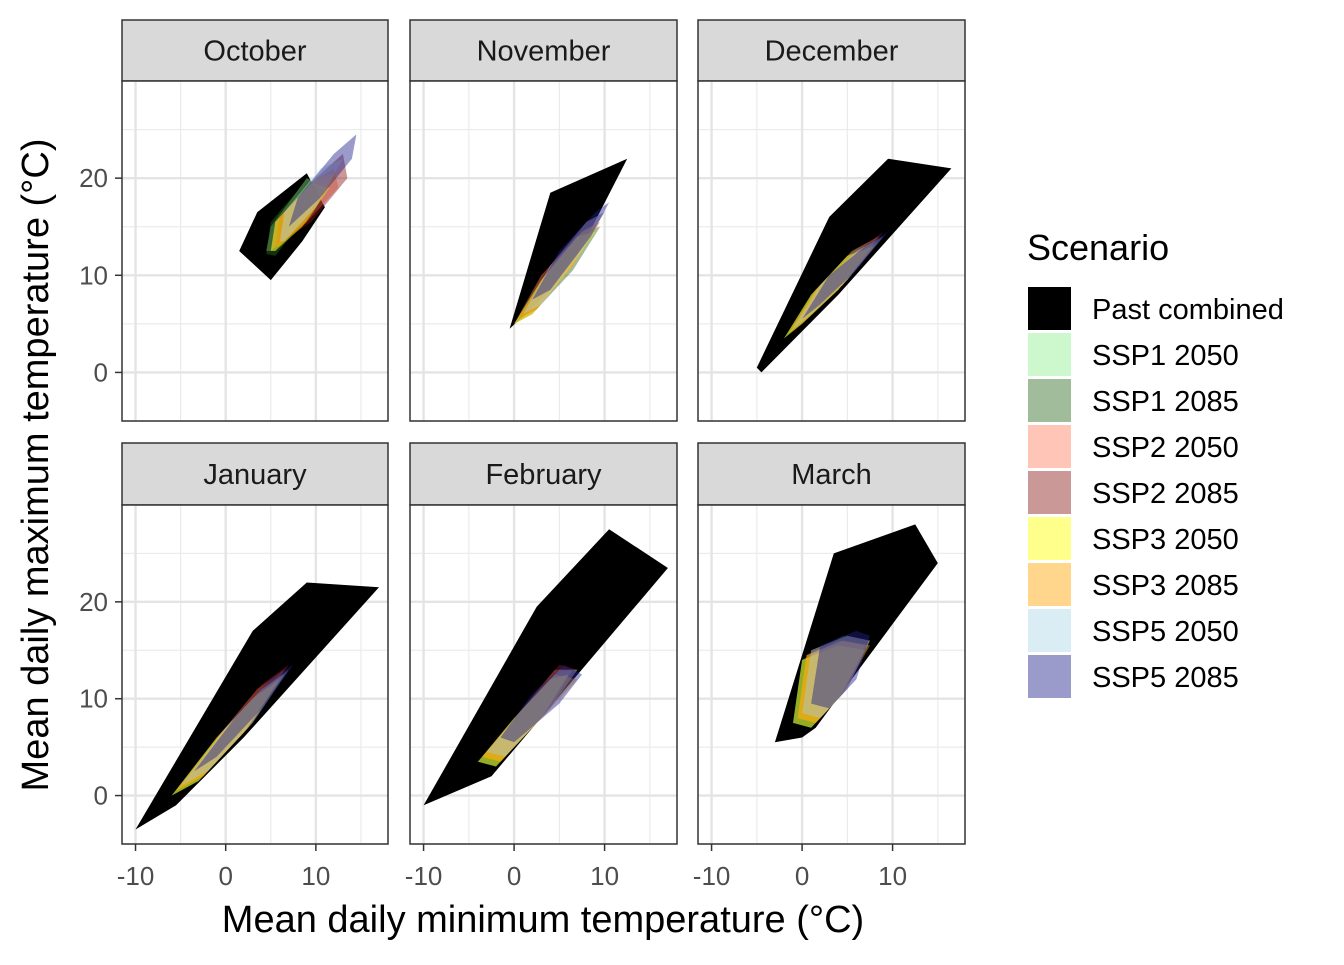  I want to click on facet-strip-label: November, so click(544, 52).